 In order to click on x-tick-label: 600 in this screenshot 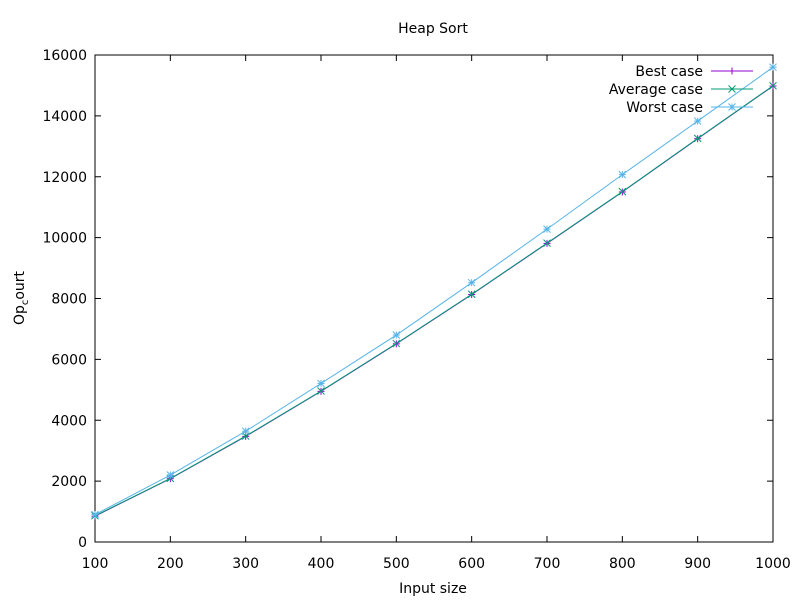, I will do `click(471, 564)`.